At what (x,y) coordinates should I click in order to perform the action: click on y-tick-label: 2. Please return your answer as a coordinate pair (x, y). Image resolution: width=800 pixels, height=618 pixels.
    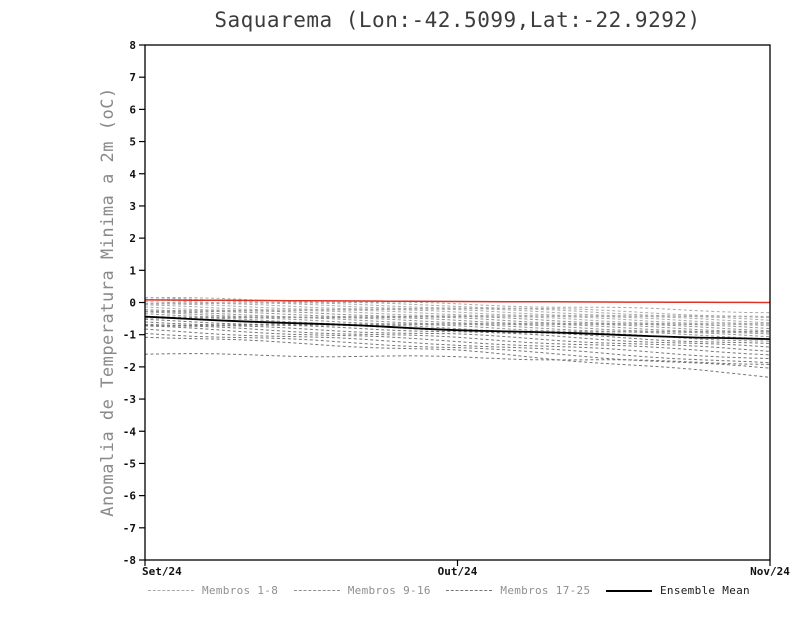
    Looking at the image, I should click on (132, 238).